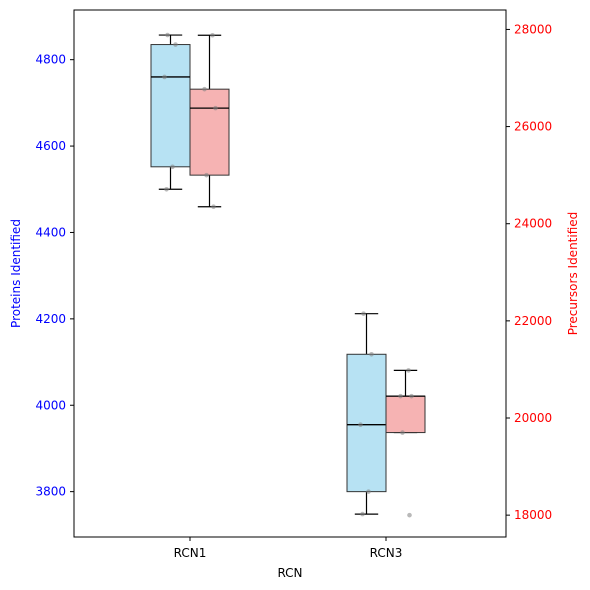 Image resolution: width=590 pixels, height=590 pixels. I want to click on left-y-axis-label: Proteins Identified, so click(16, 273).